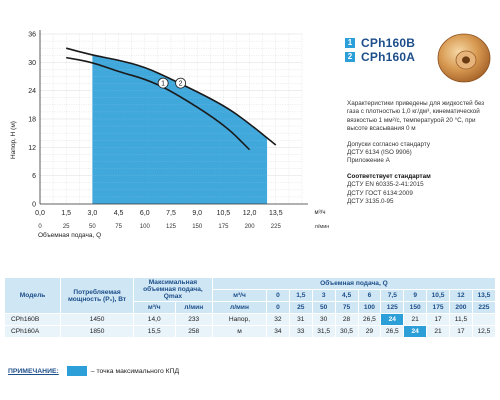 Image resolution: width=500 pixels, height=400 pixels. I want to click on x-tick-label-m3h: 10,5, so click(224, 213).